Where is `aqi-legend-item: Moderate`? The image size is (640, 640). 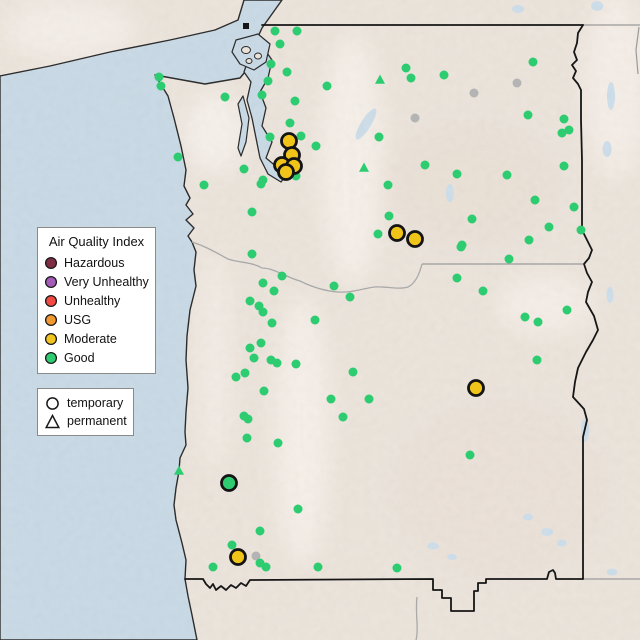
aqi-legend-item: Moderate is located at coordinates (96, 338).